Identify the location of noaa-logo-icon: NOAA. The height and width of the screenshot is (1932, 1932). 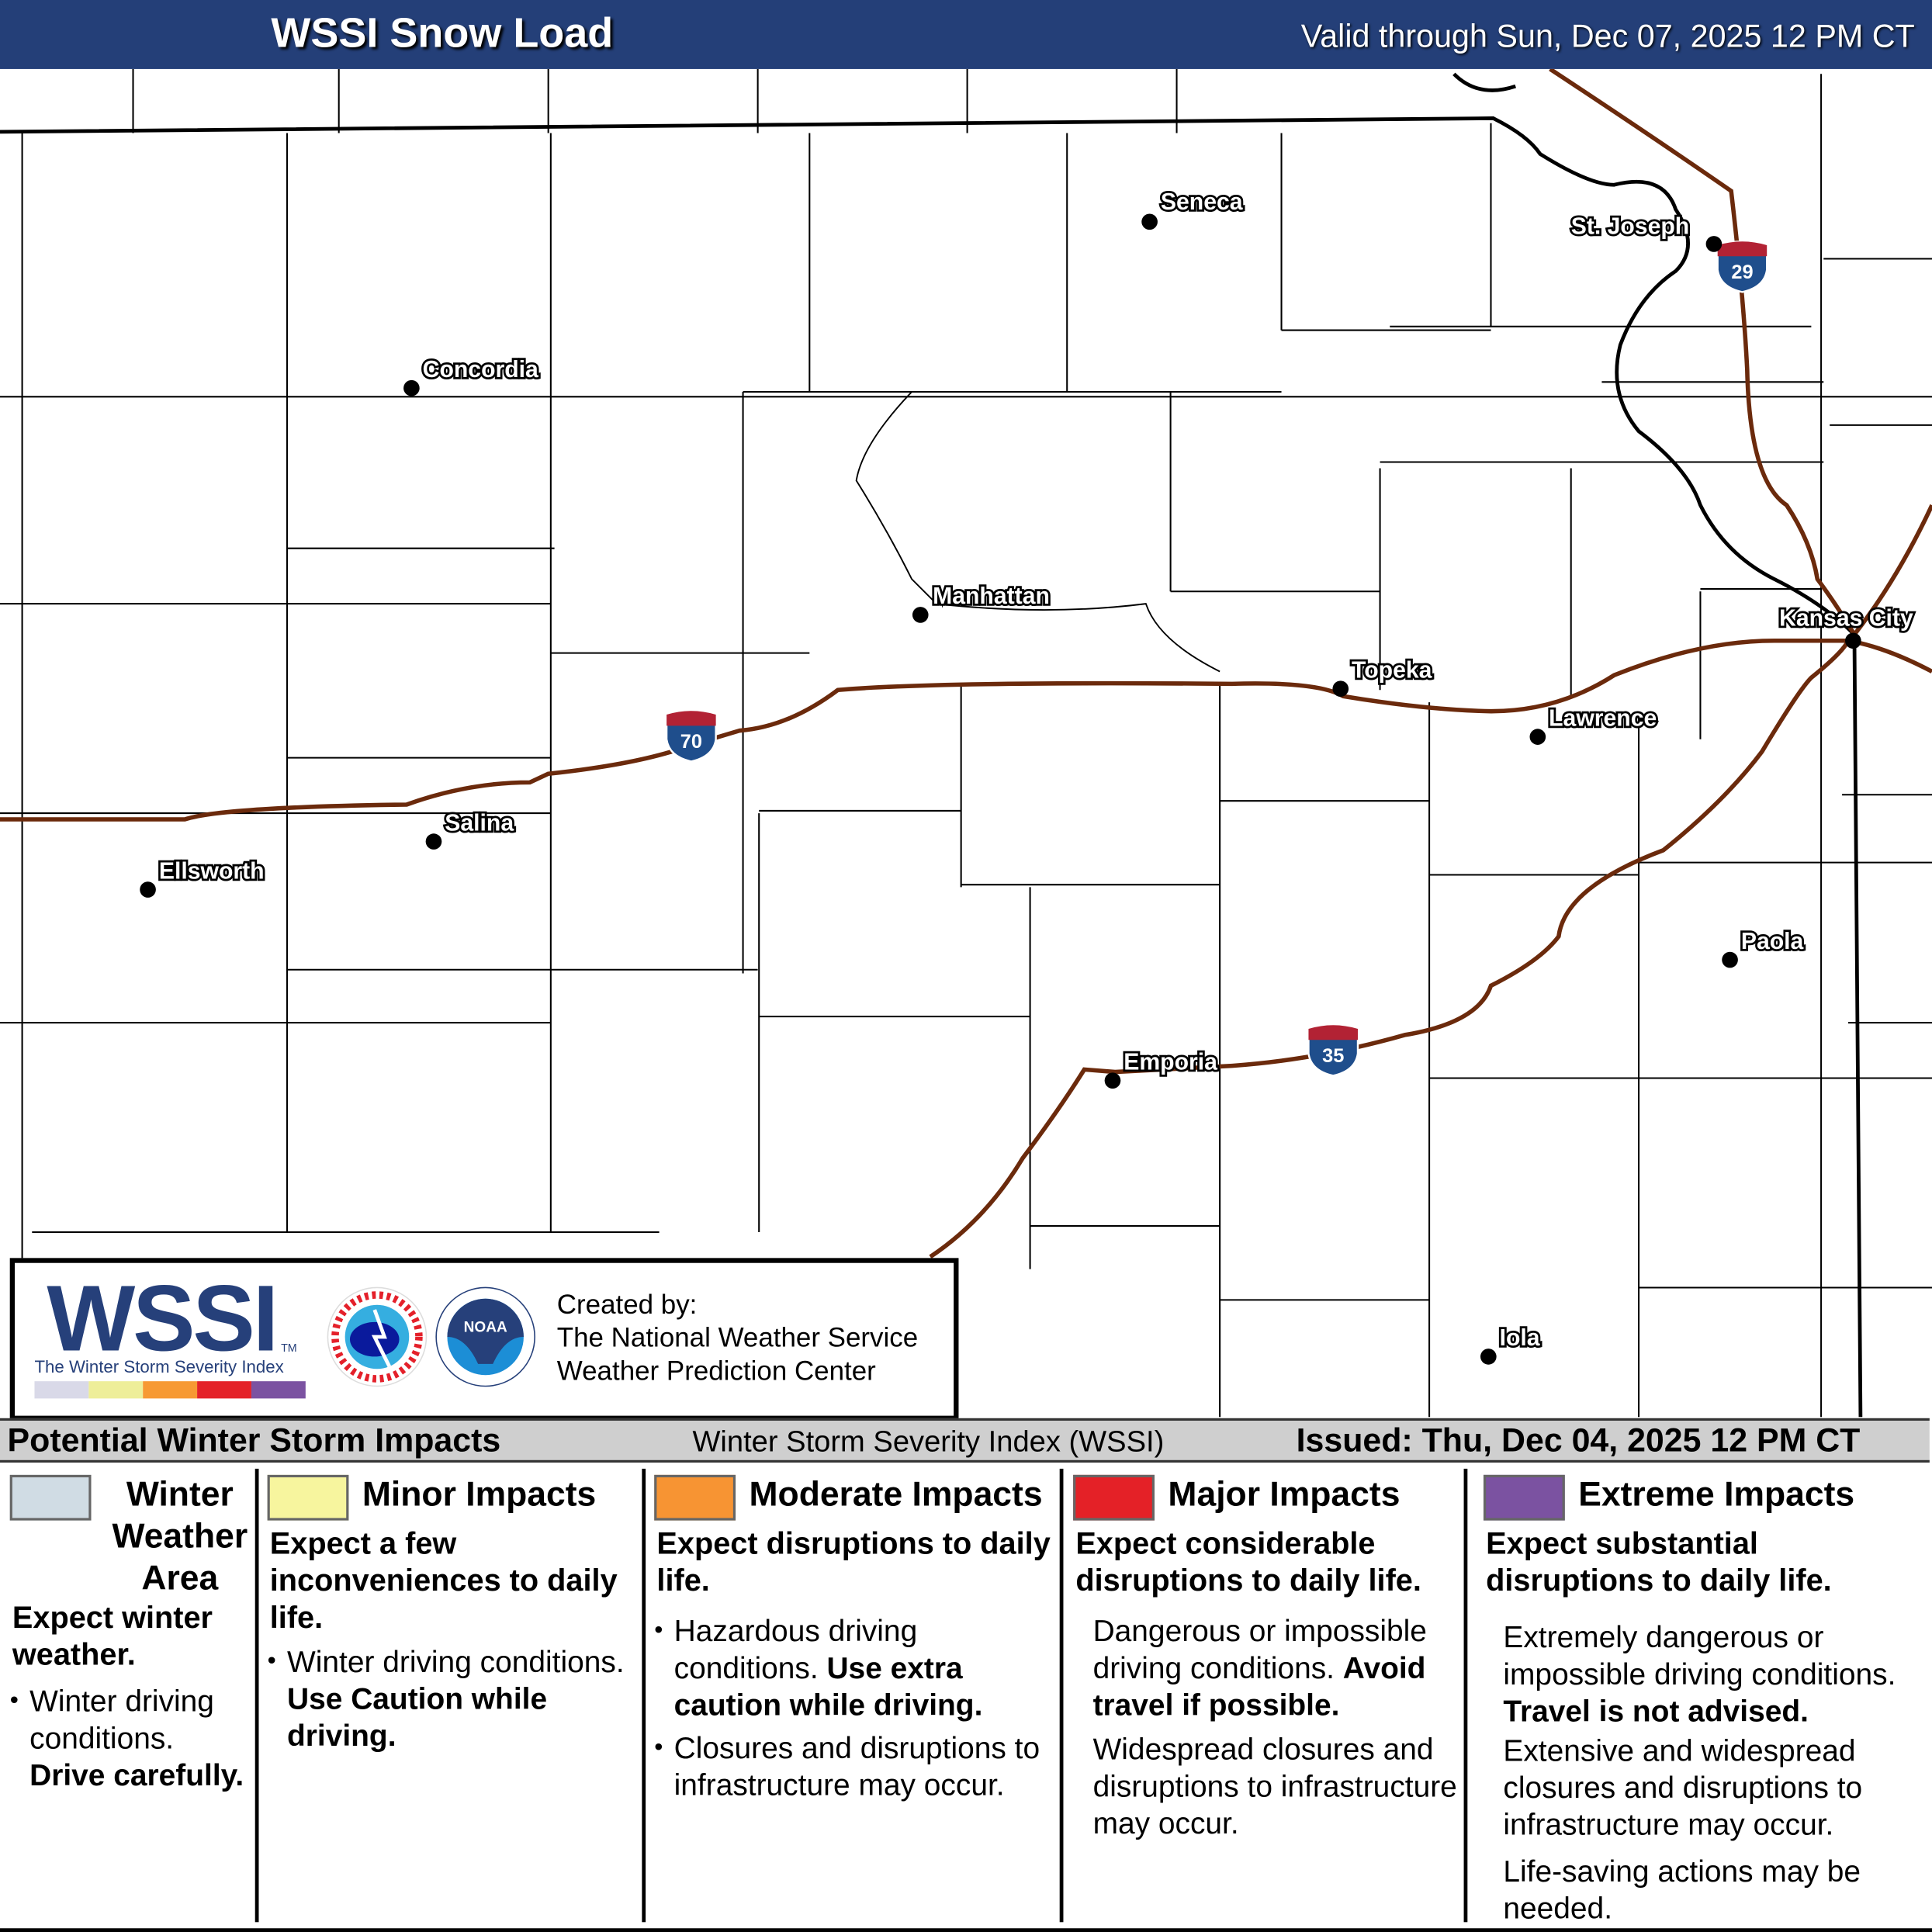
(485, 1336).